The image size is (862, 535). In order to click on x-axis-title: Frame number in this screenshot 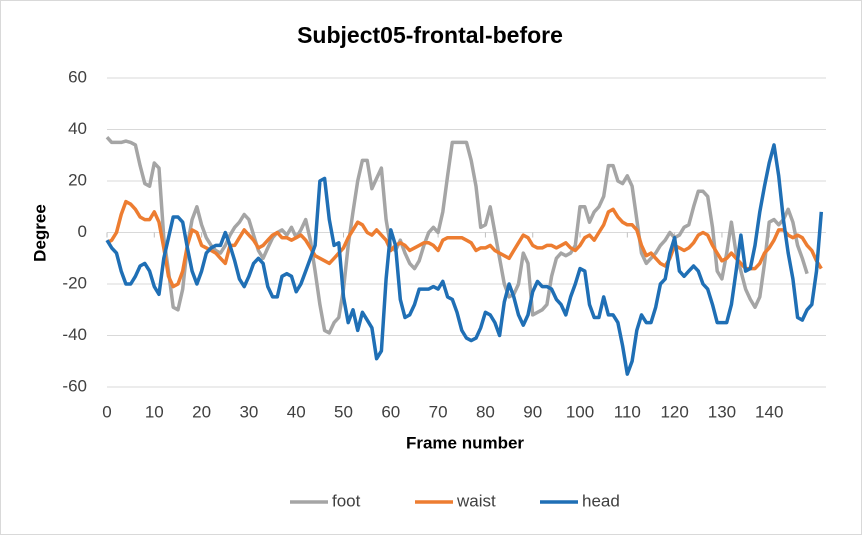, I will do `click(465, 442)`.